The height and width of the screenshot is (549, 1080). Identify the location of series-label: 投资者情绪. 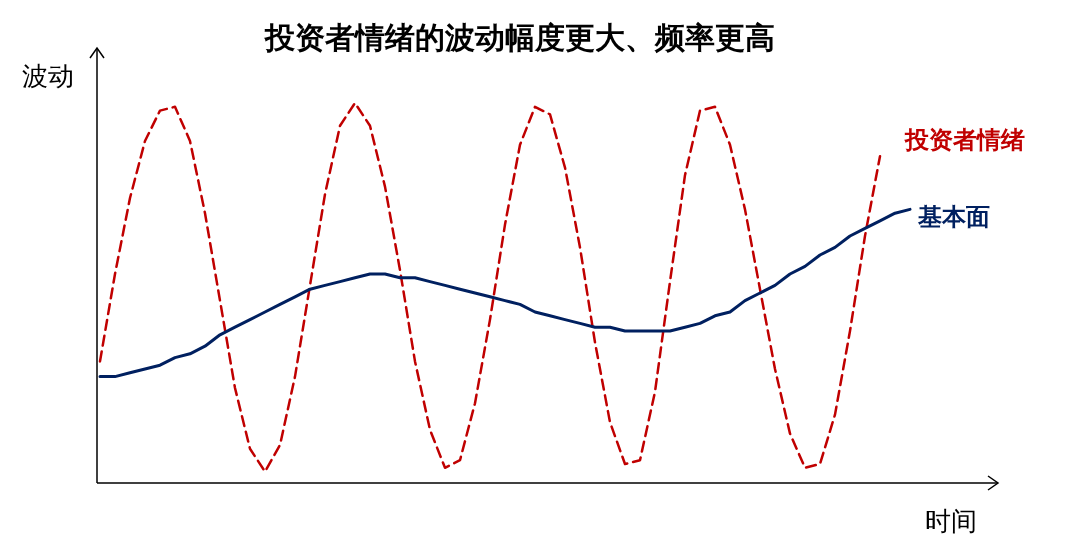
(964, 140).